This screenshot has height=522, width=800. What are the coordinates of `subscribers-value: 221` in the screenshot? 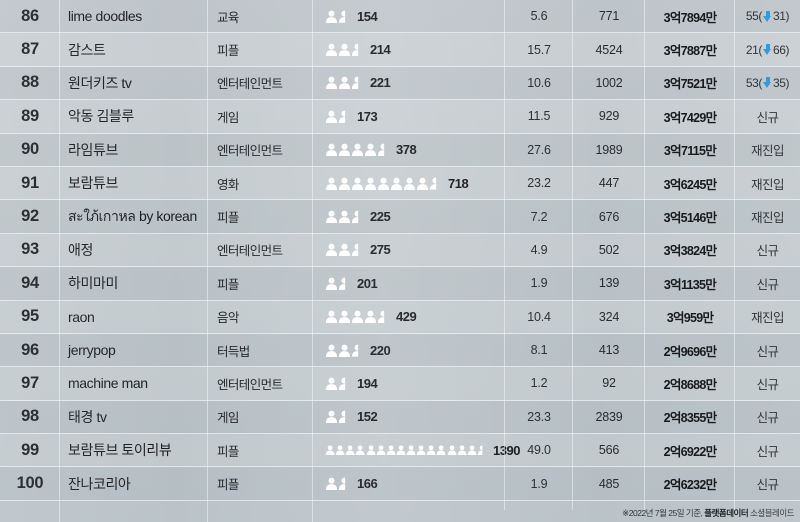 It's located at (380, 83).